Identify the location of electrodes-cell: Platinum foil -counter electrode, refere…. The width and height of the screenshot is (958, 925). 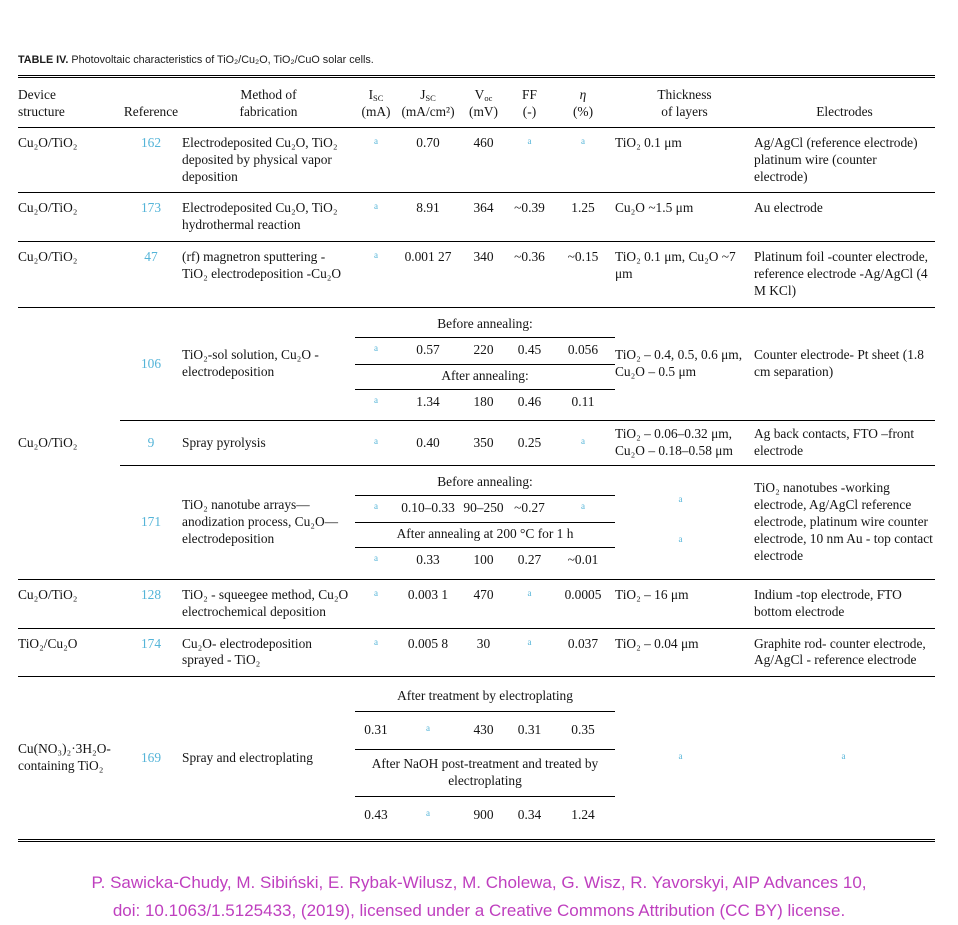
(841, 274).